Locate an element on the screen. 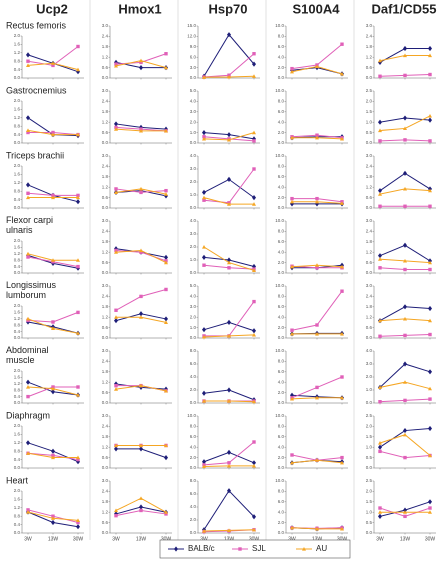  legend-marker is located at coordinates (304, 549).